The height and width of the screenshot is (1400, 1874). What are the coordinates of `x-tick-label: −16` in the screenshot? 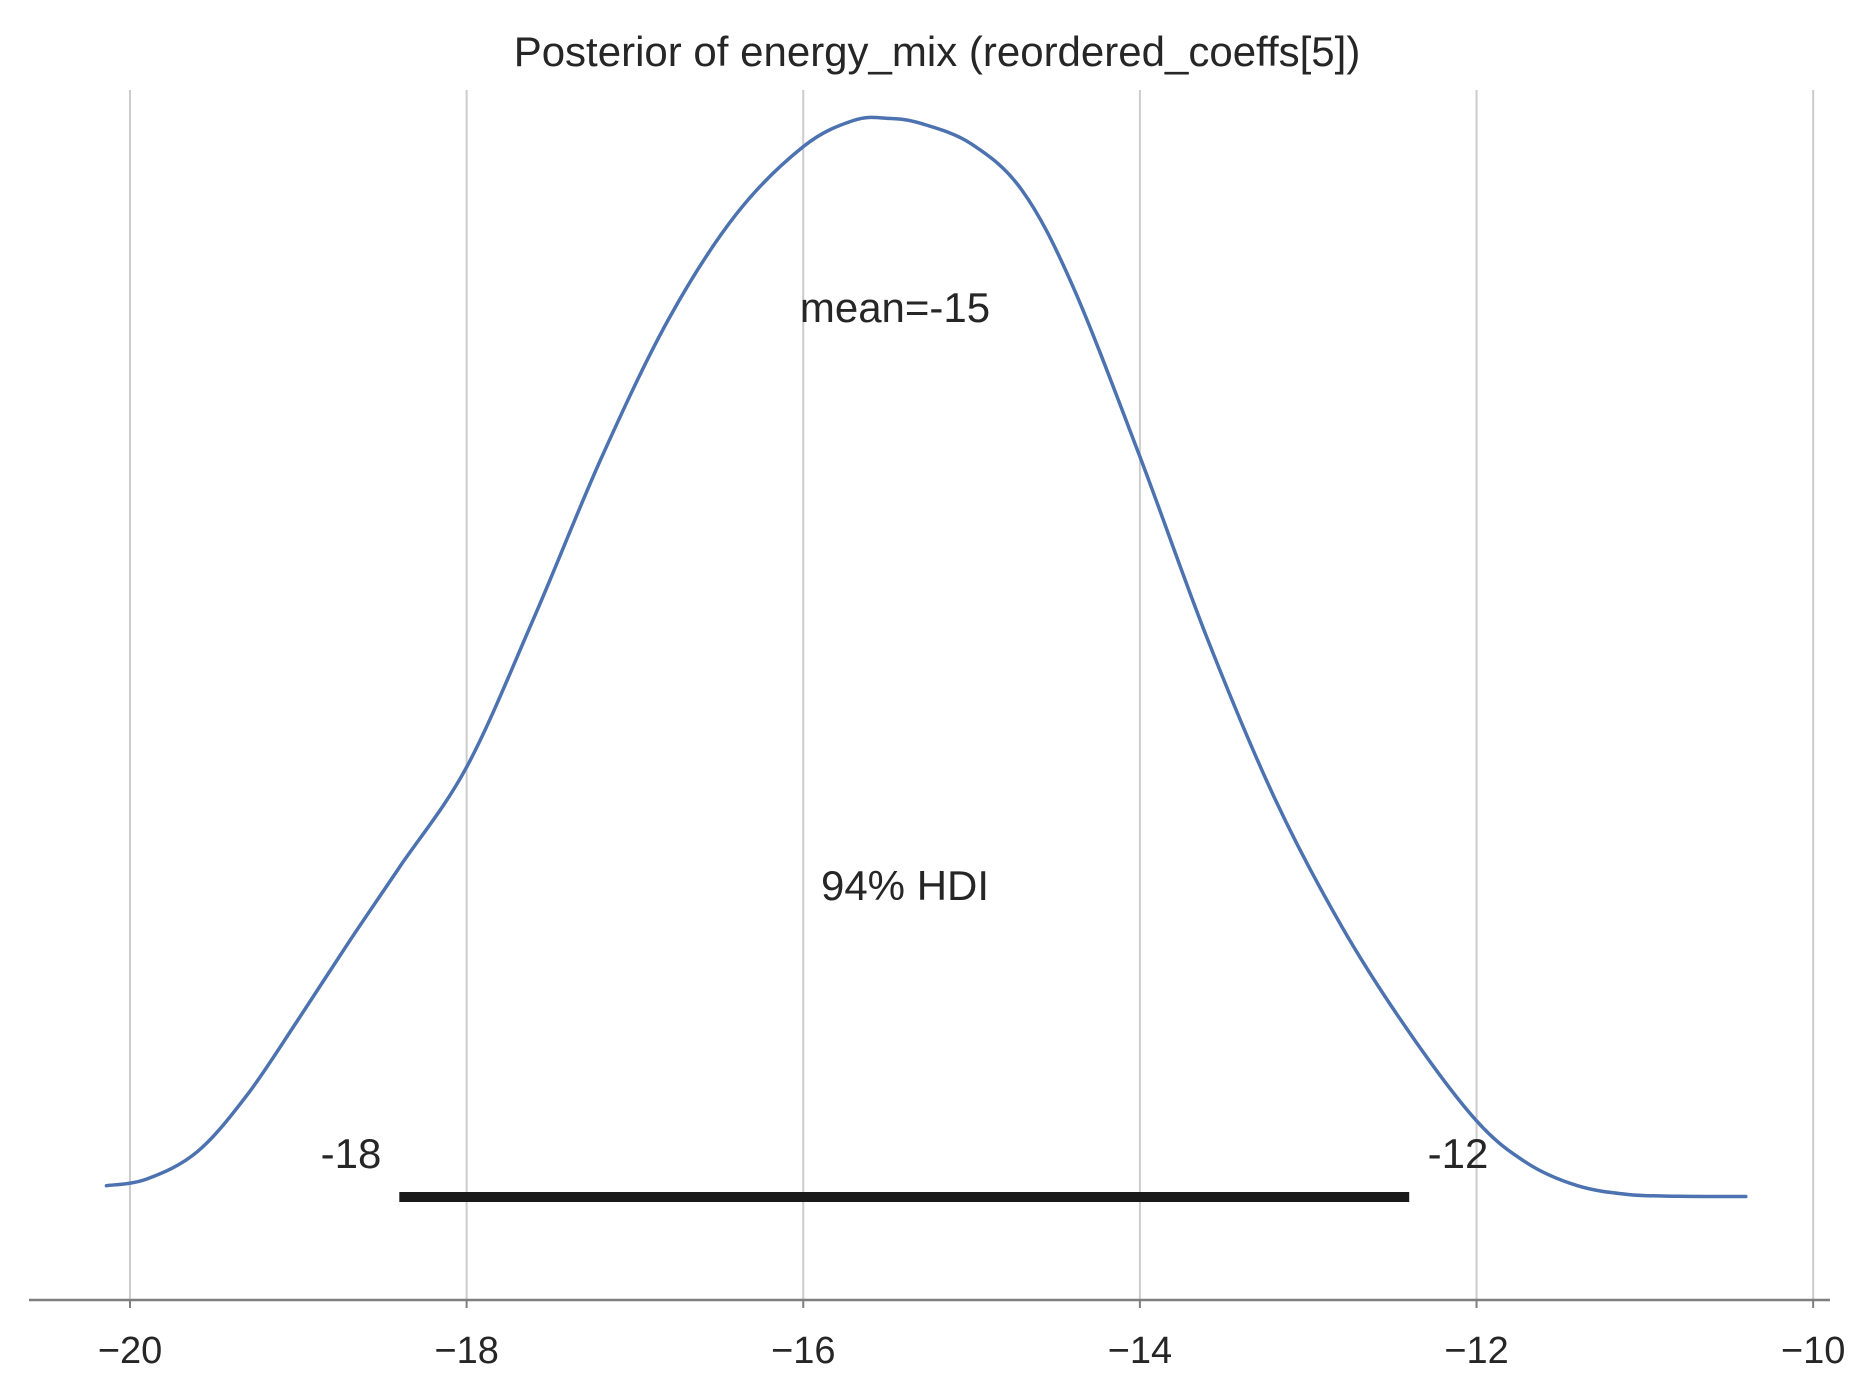 It's located at (803, 1351).